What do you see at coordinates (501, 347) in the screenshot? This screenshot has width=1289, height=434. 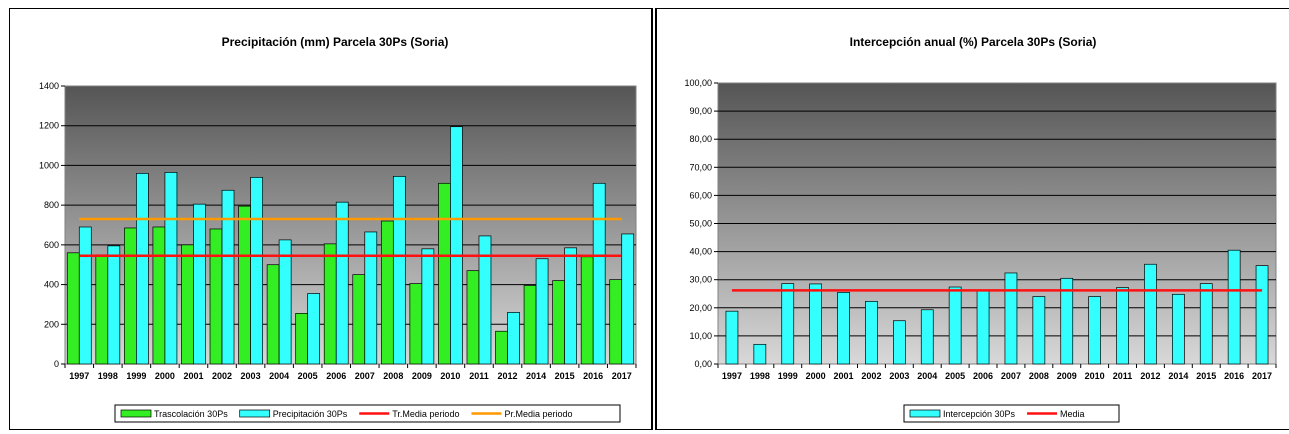 I see `bar-trascolacion-2012` at bounding box center [501, 347].